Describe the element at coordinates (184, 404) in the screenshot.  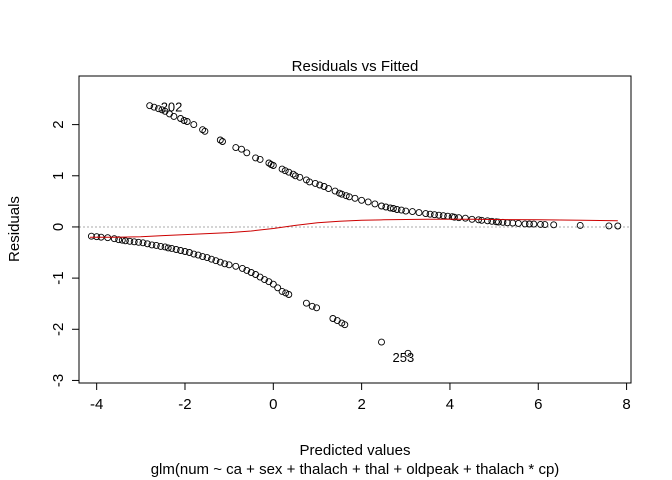
I see `x-tick-label: -2` at that location.